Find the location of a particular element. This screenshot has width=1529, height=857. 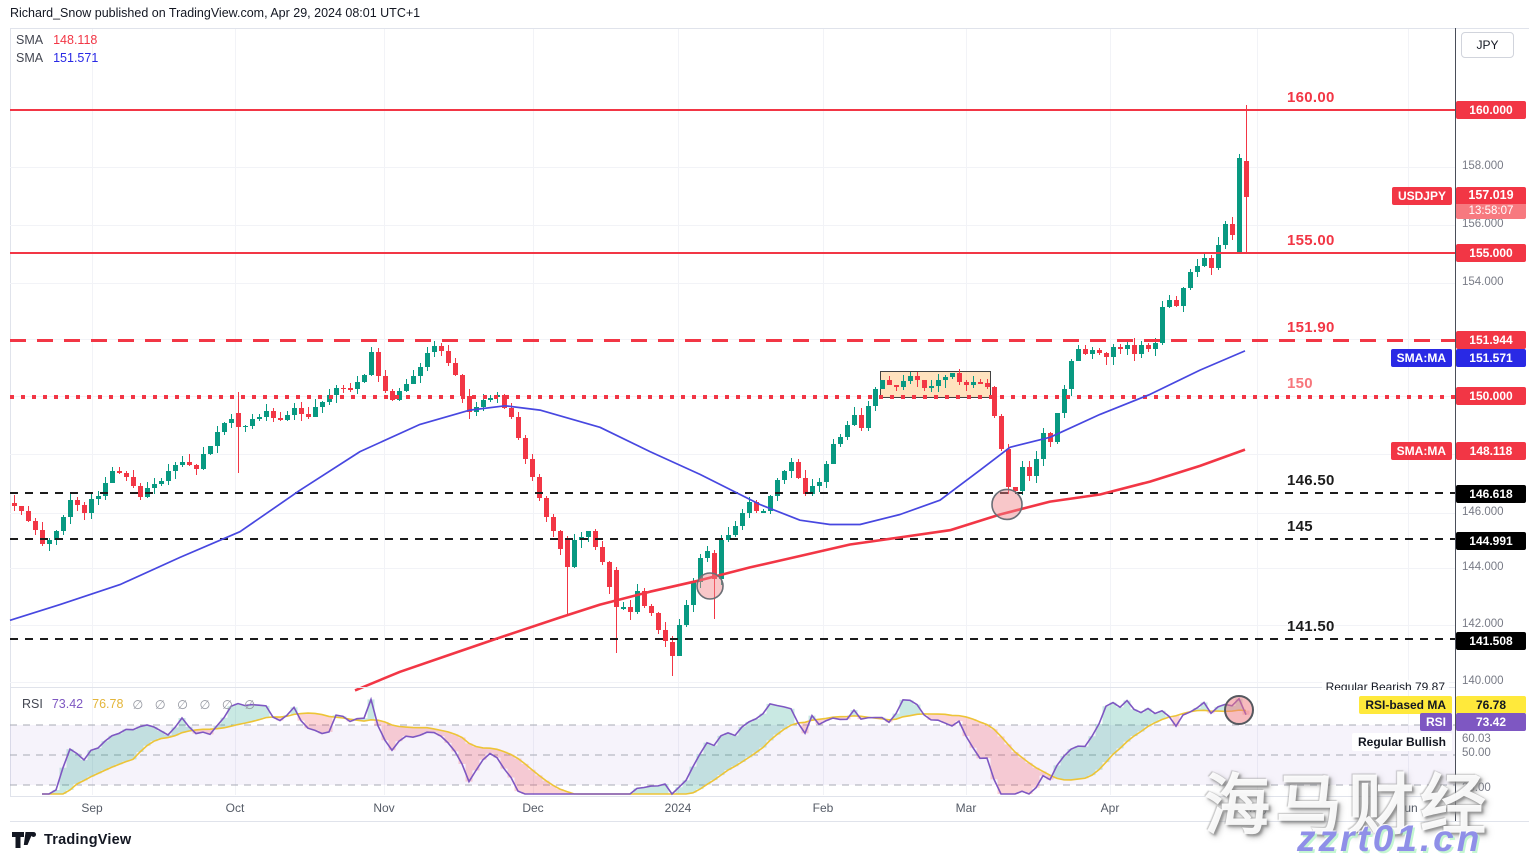

price-axis-tick: 146.000 is located at coordinates (1483, 512).